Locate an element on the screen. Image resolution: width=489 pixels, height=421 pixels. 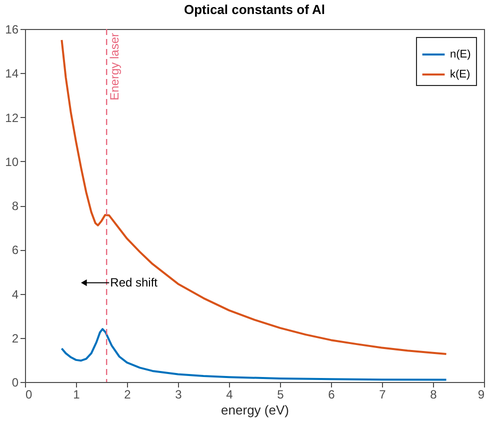
x-tick-label: 2 is located at coordinates (128, 395).